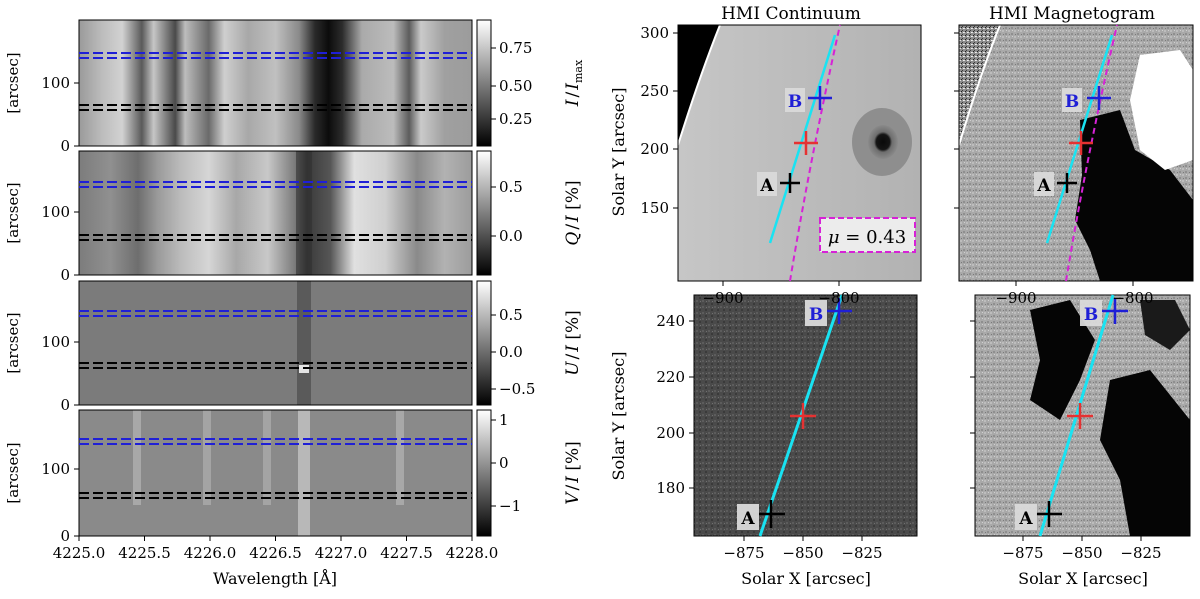 The height and width of the screenshot is (599, 1200). I want to click on u-ytick-0: 0, so click(65, 405).